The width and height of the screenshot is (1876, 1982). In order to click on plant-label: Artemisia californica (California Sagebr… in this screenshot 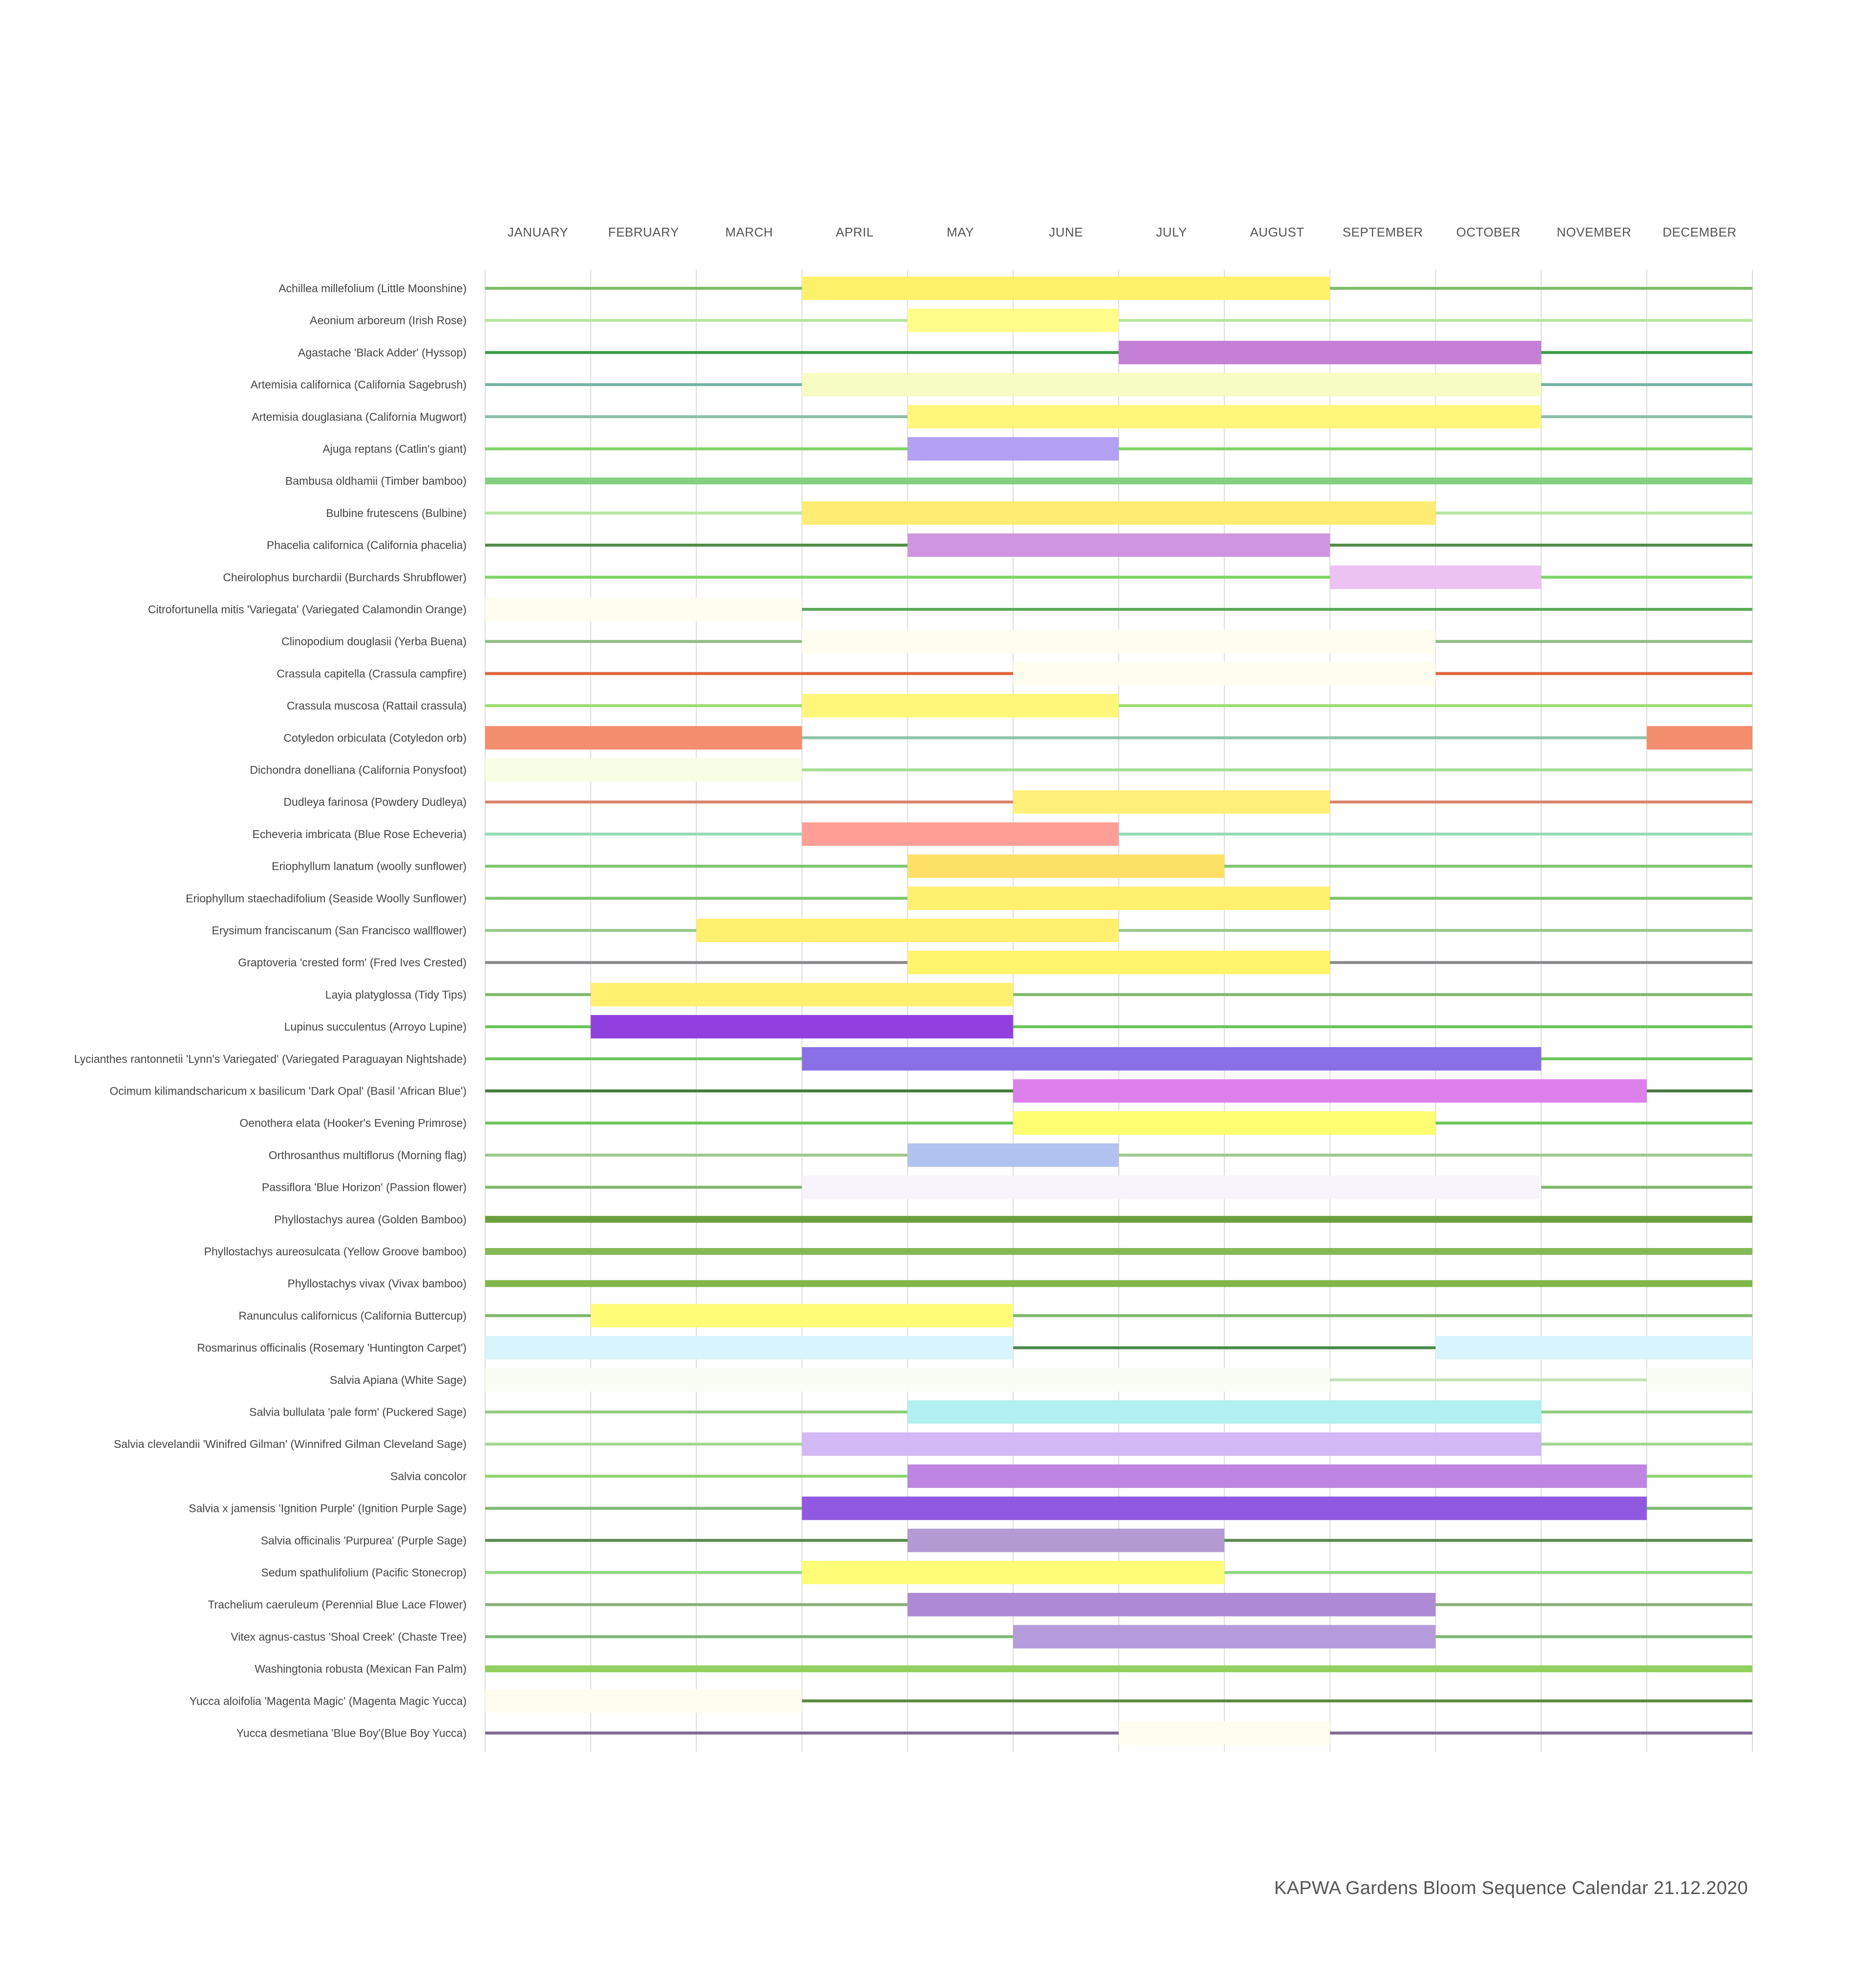, I will do `click(359, 385)`.